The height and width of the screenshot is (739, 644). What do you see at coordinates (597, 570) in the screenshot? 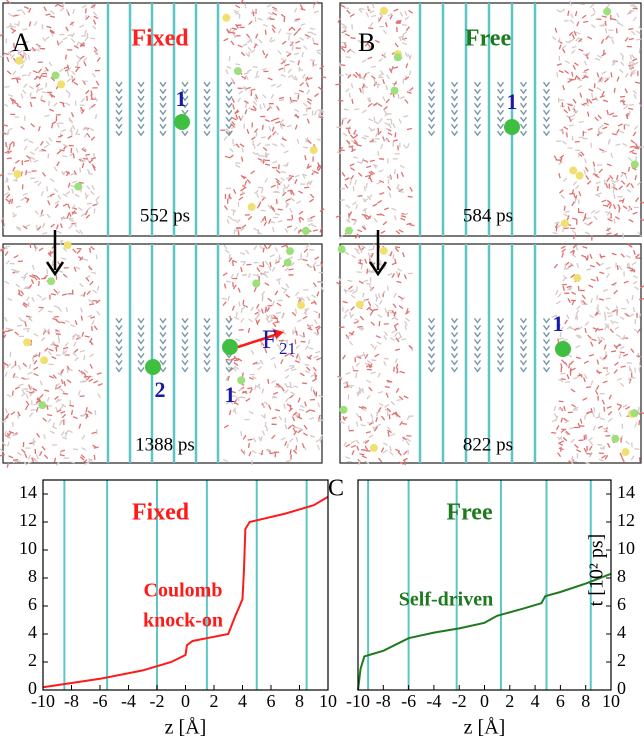
I see `y-axis-label: t [10² ps]` at bounding box center [597, 570].